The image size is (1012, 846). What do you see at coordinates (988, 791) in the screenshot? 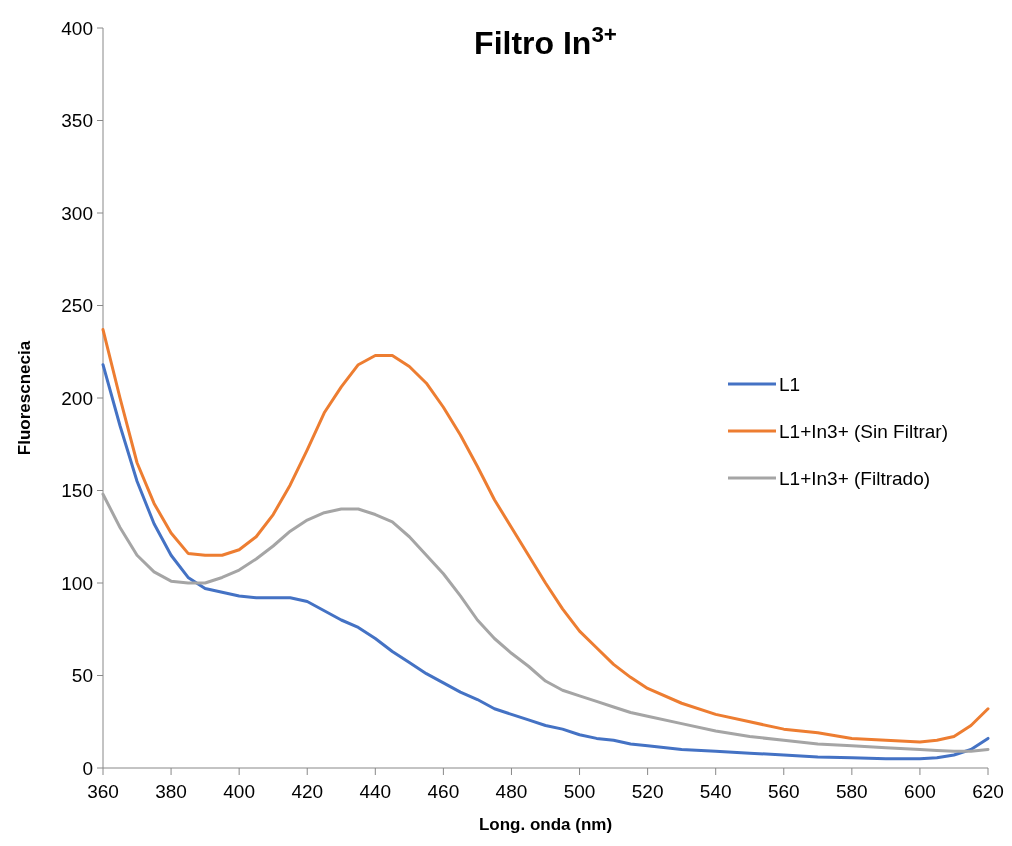
I see `x-tick-label: 620` at bounding box center [988, 791].